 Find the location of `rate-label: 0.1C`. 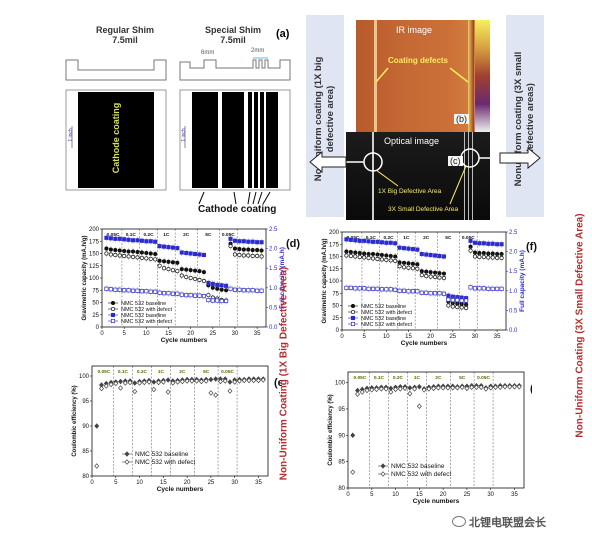

rate-label: 0.1C is located at coordinates (123, 372).